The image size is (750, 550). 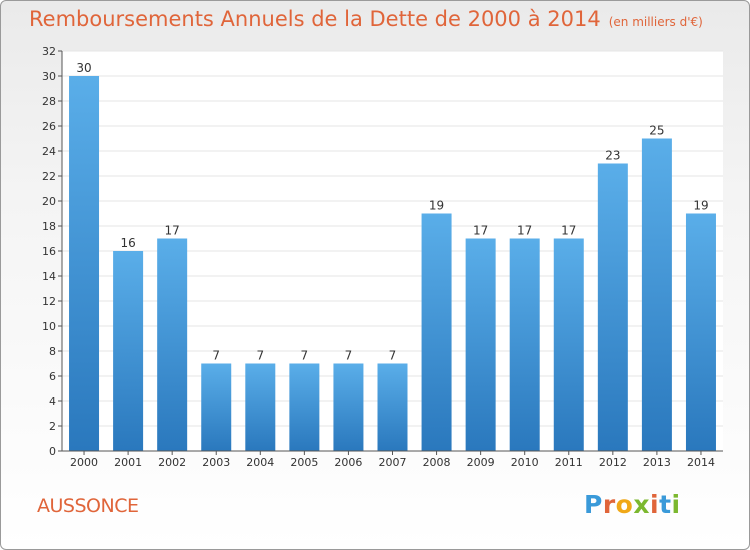 I want to click on x-tick-label: 2014, so click(x=701, y=462).